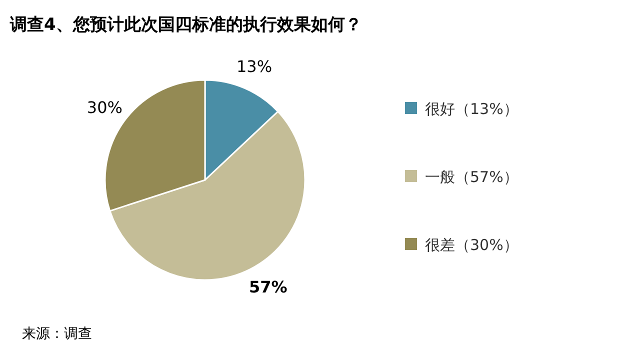  What do you see at coordinates (185, 25) in the screenshot?
I see `chart-title: 调查4、您预计此次国四标准的执行效果如何？` at bounding box center [185, 25].